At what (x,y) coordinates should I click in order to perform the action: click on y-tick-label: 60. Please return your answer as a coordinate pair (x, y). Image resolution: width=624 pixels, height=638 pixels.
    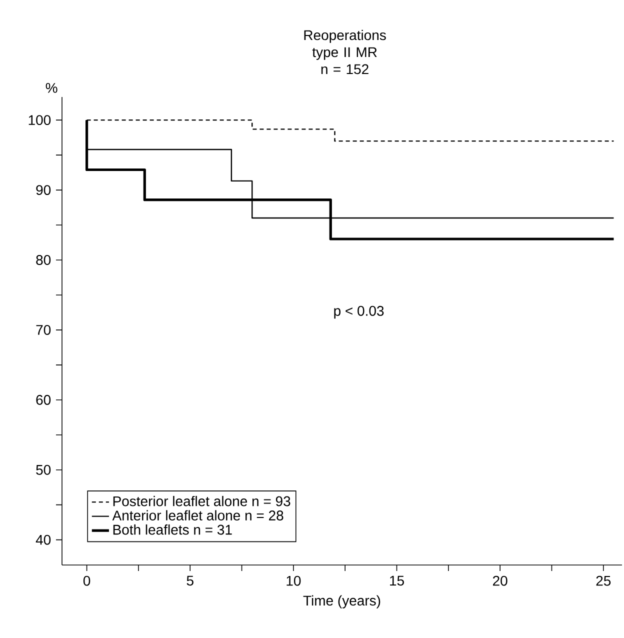
    Looking at the image, I should click on (43, 399).